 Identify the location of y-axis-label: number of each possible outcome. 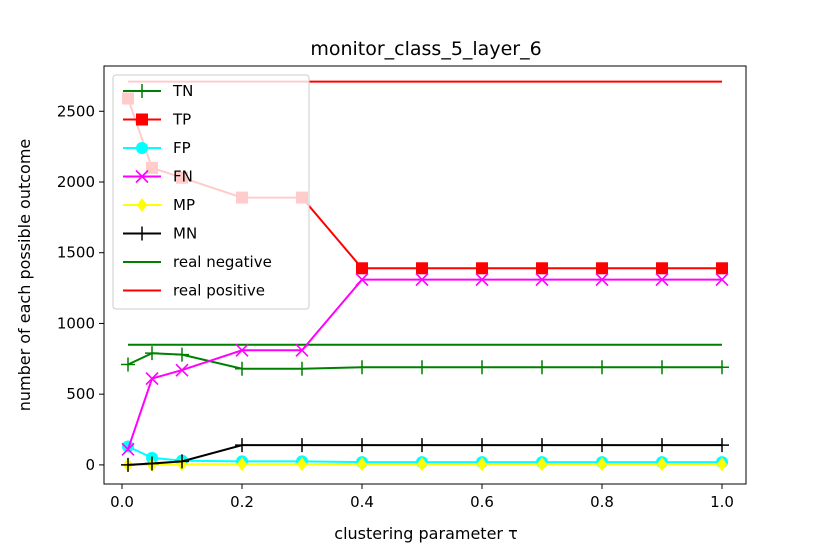
(24, 275).